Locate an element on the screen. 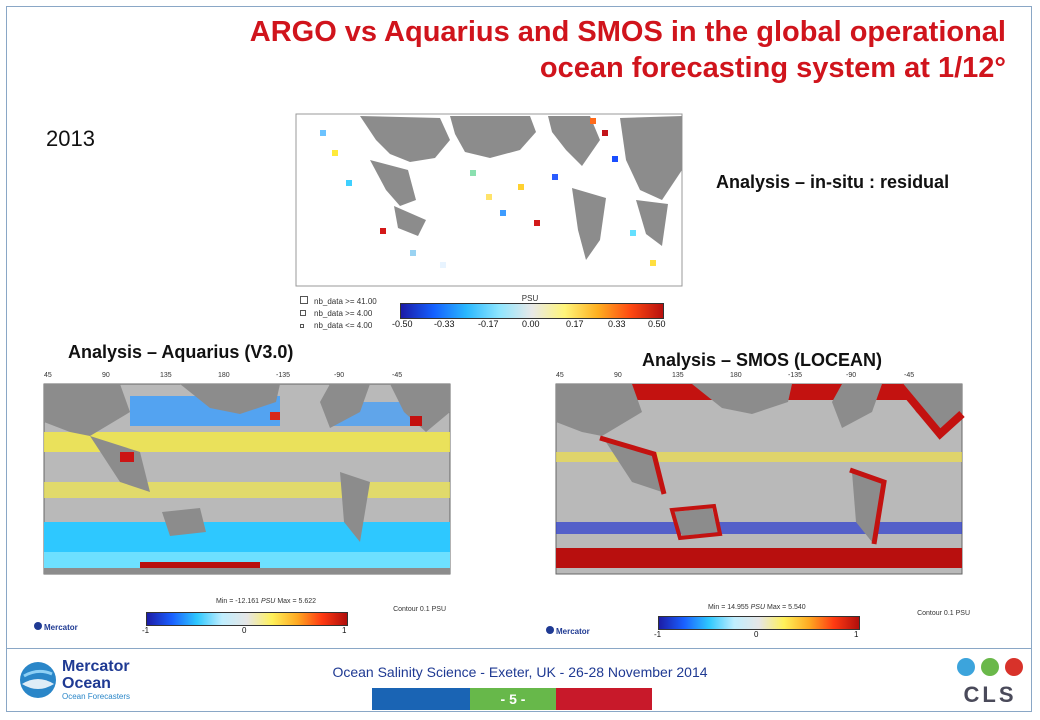  legend-row-2: nb_data >= 4.00 is located at coordinates (338, 314).